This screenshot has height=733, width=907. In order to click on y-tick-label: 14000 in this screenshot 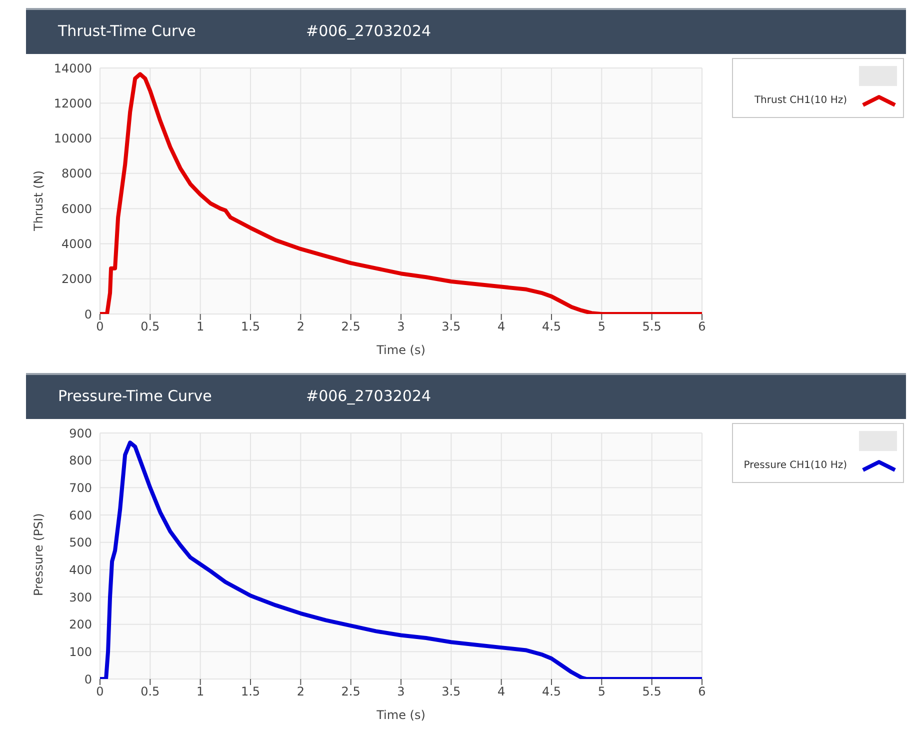, I will do `click(73, 68)`.